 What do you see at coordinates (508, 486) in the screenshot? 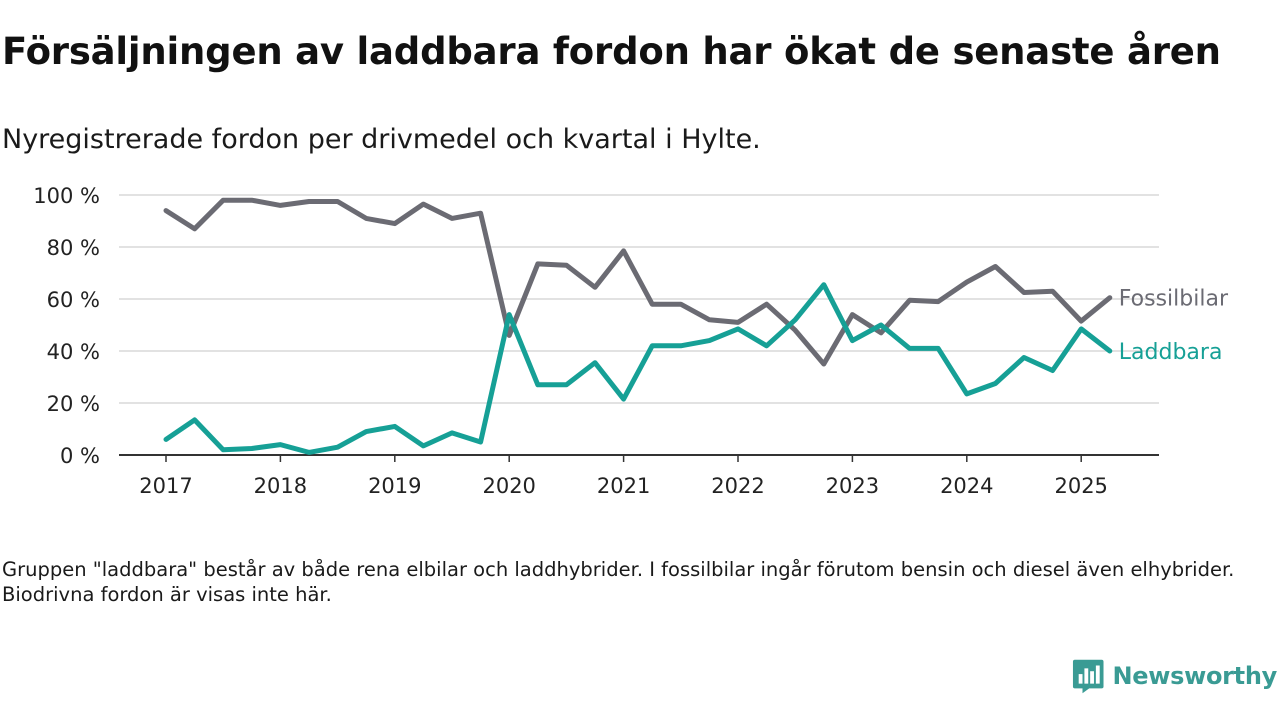
I see `x-tick-label: 2020` at bounding box center [508, 486].